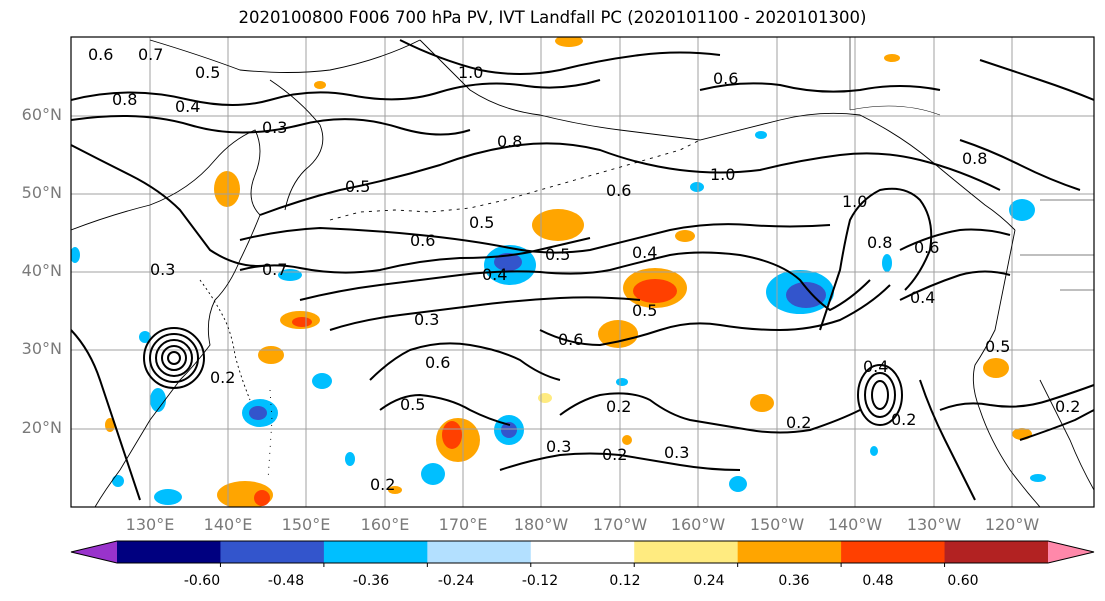 The image size is (1105, 601). I want to click on lat-label: 20°N, so click(41, 427).